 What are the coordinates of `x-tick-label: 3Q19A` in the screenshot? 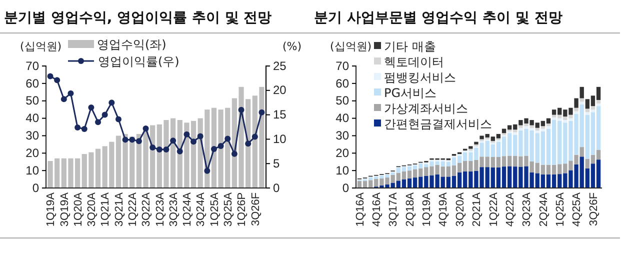 It's located at (64, 209).